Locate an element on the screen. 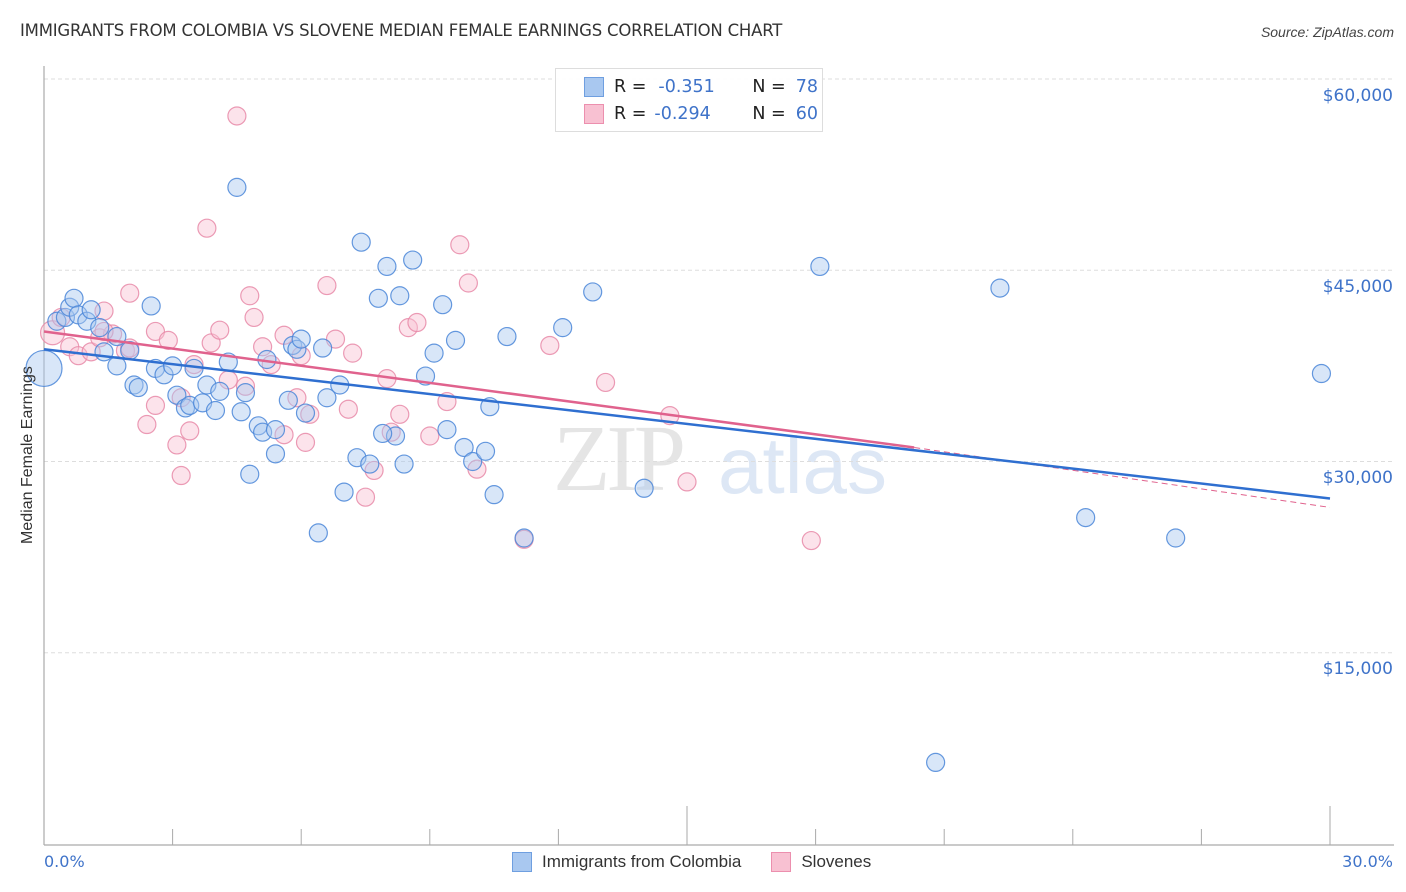 This screenshot has height=892, width=1406. n-value: 60 is located at coordinates (806, 114).